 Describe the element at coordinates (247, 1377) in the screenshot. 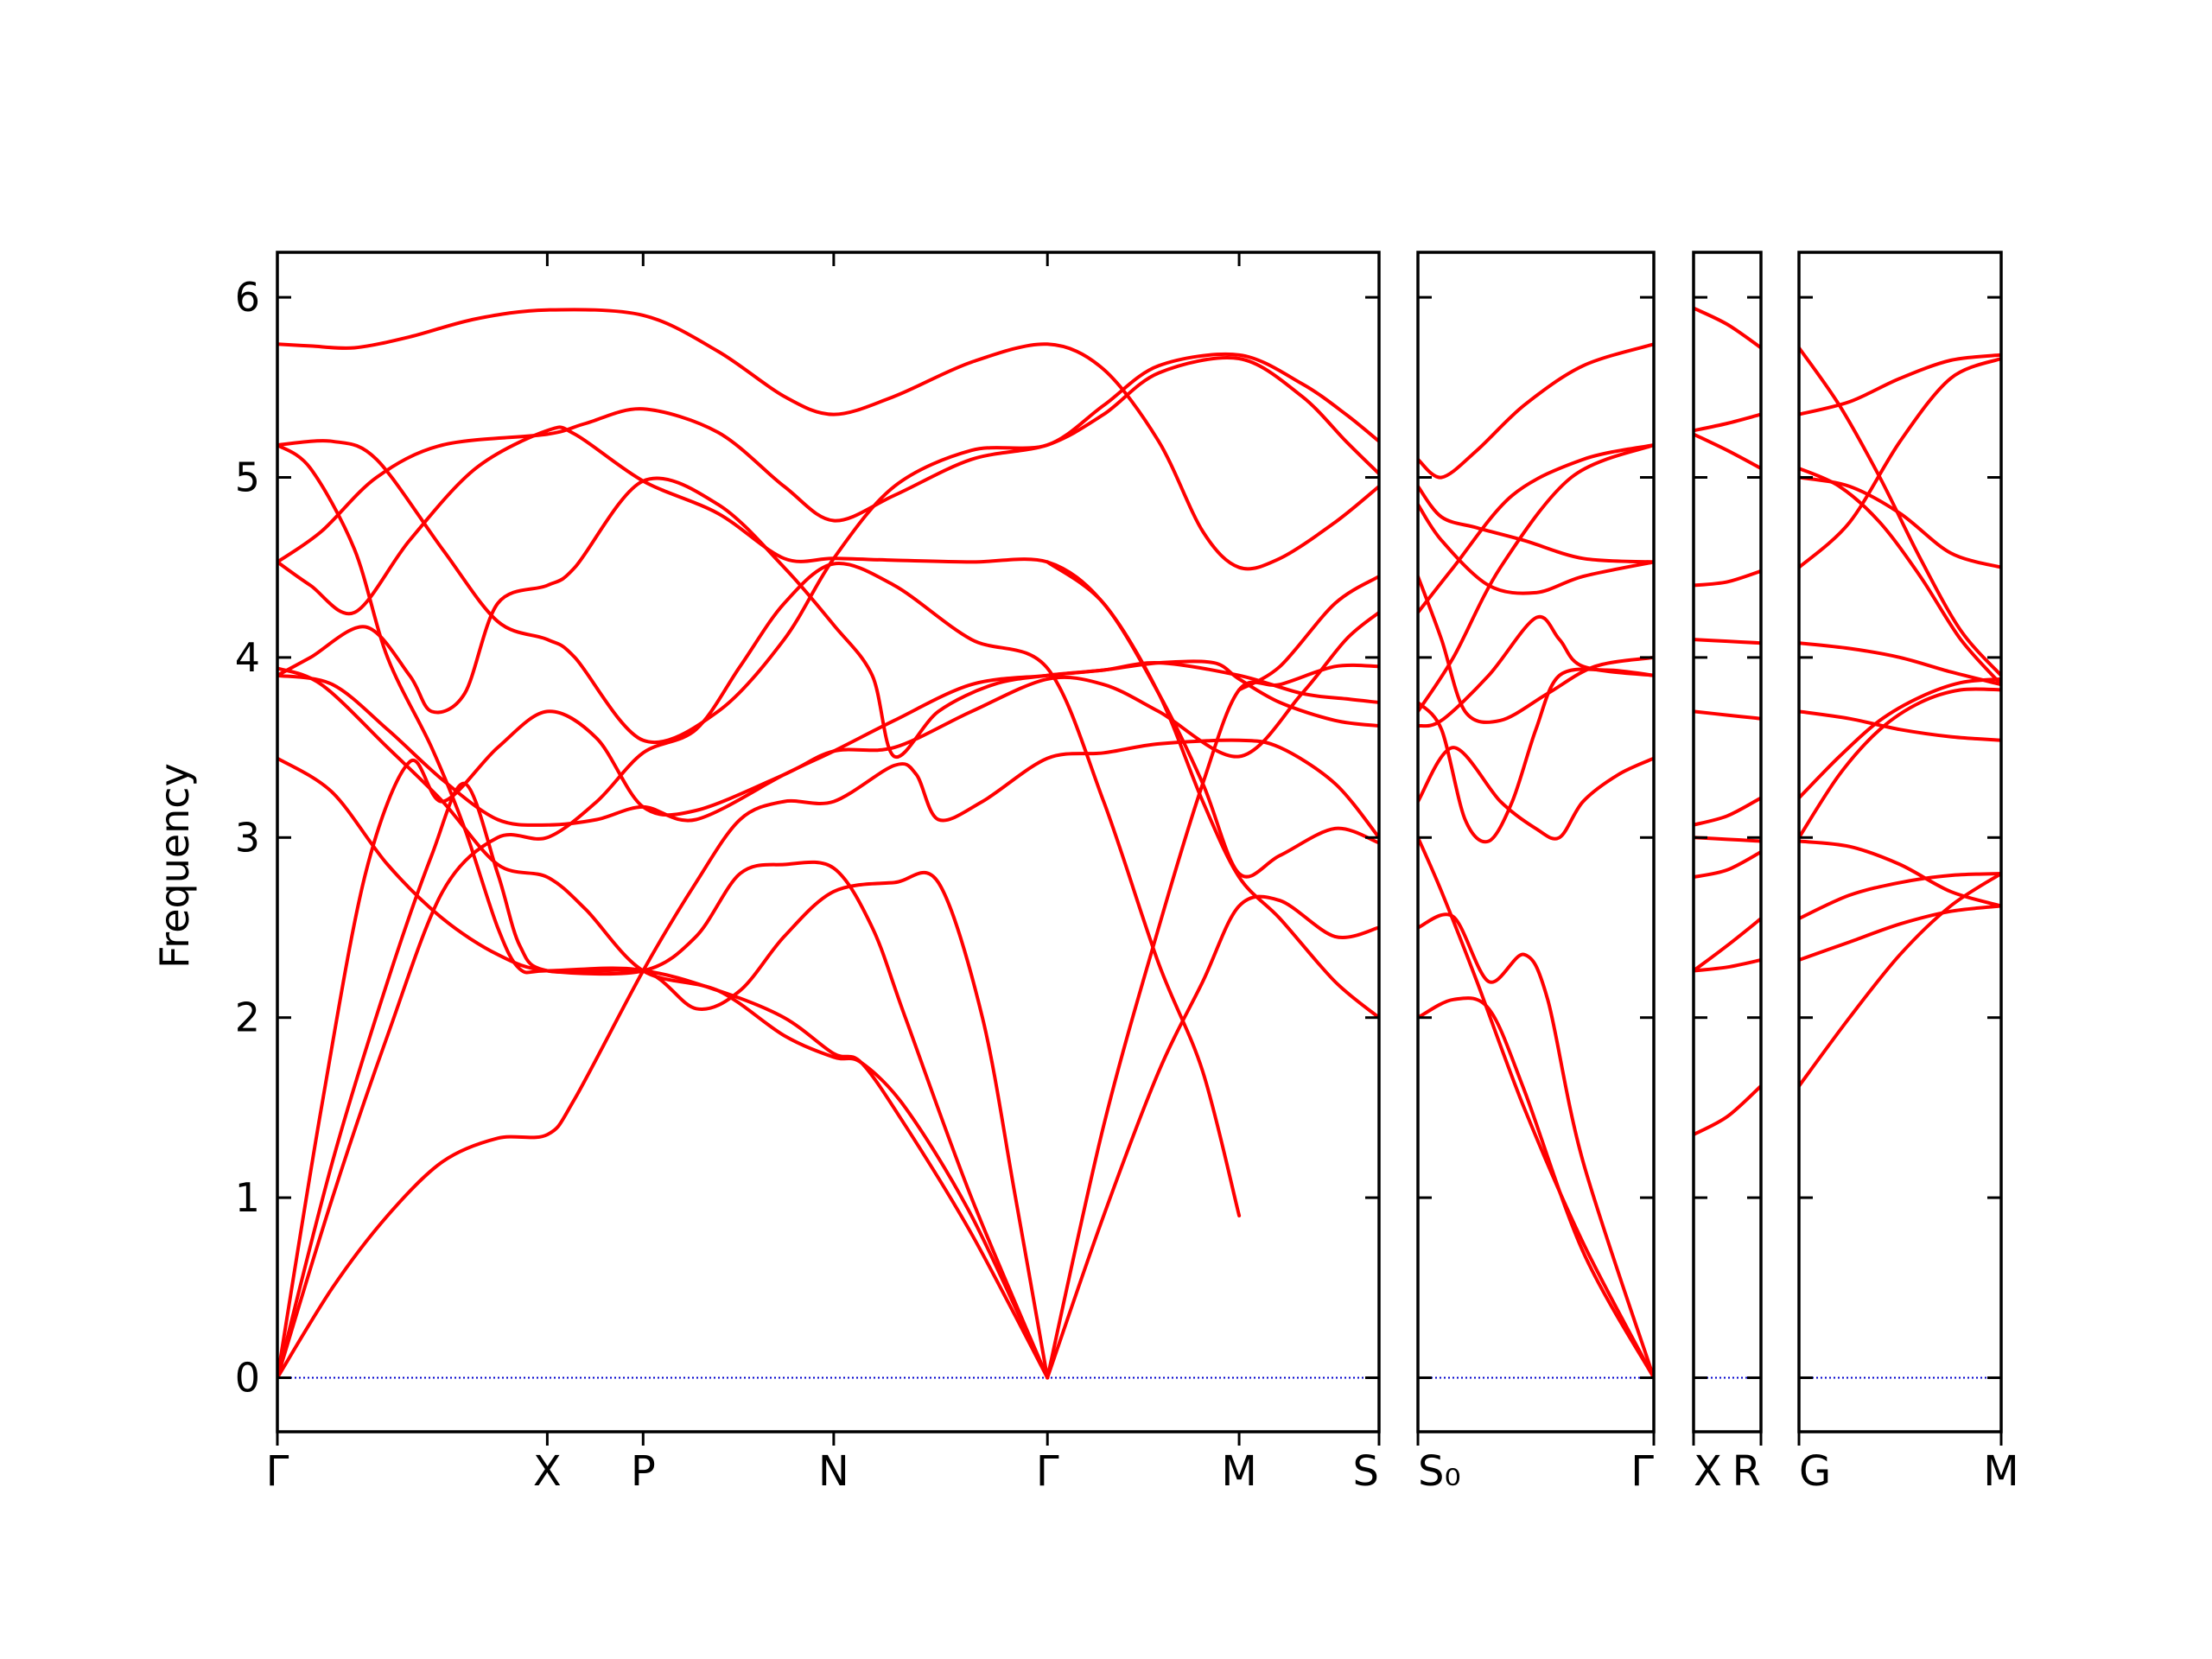

I see `y-tick-label: 0` at that location.